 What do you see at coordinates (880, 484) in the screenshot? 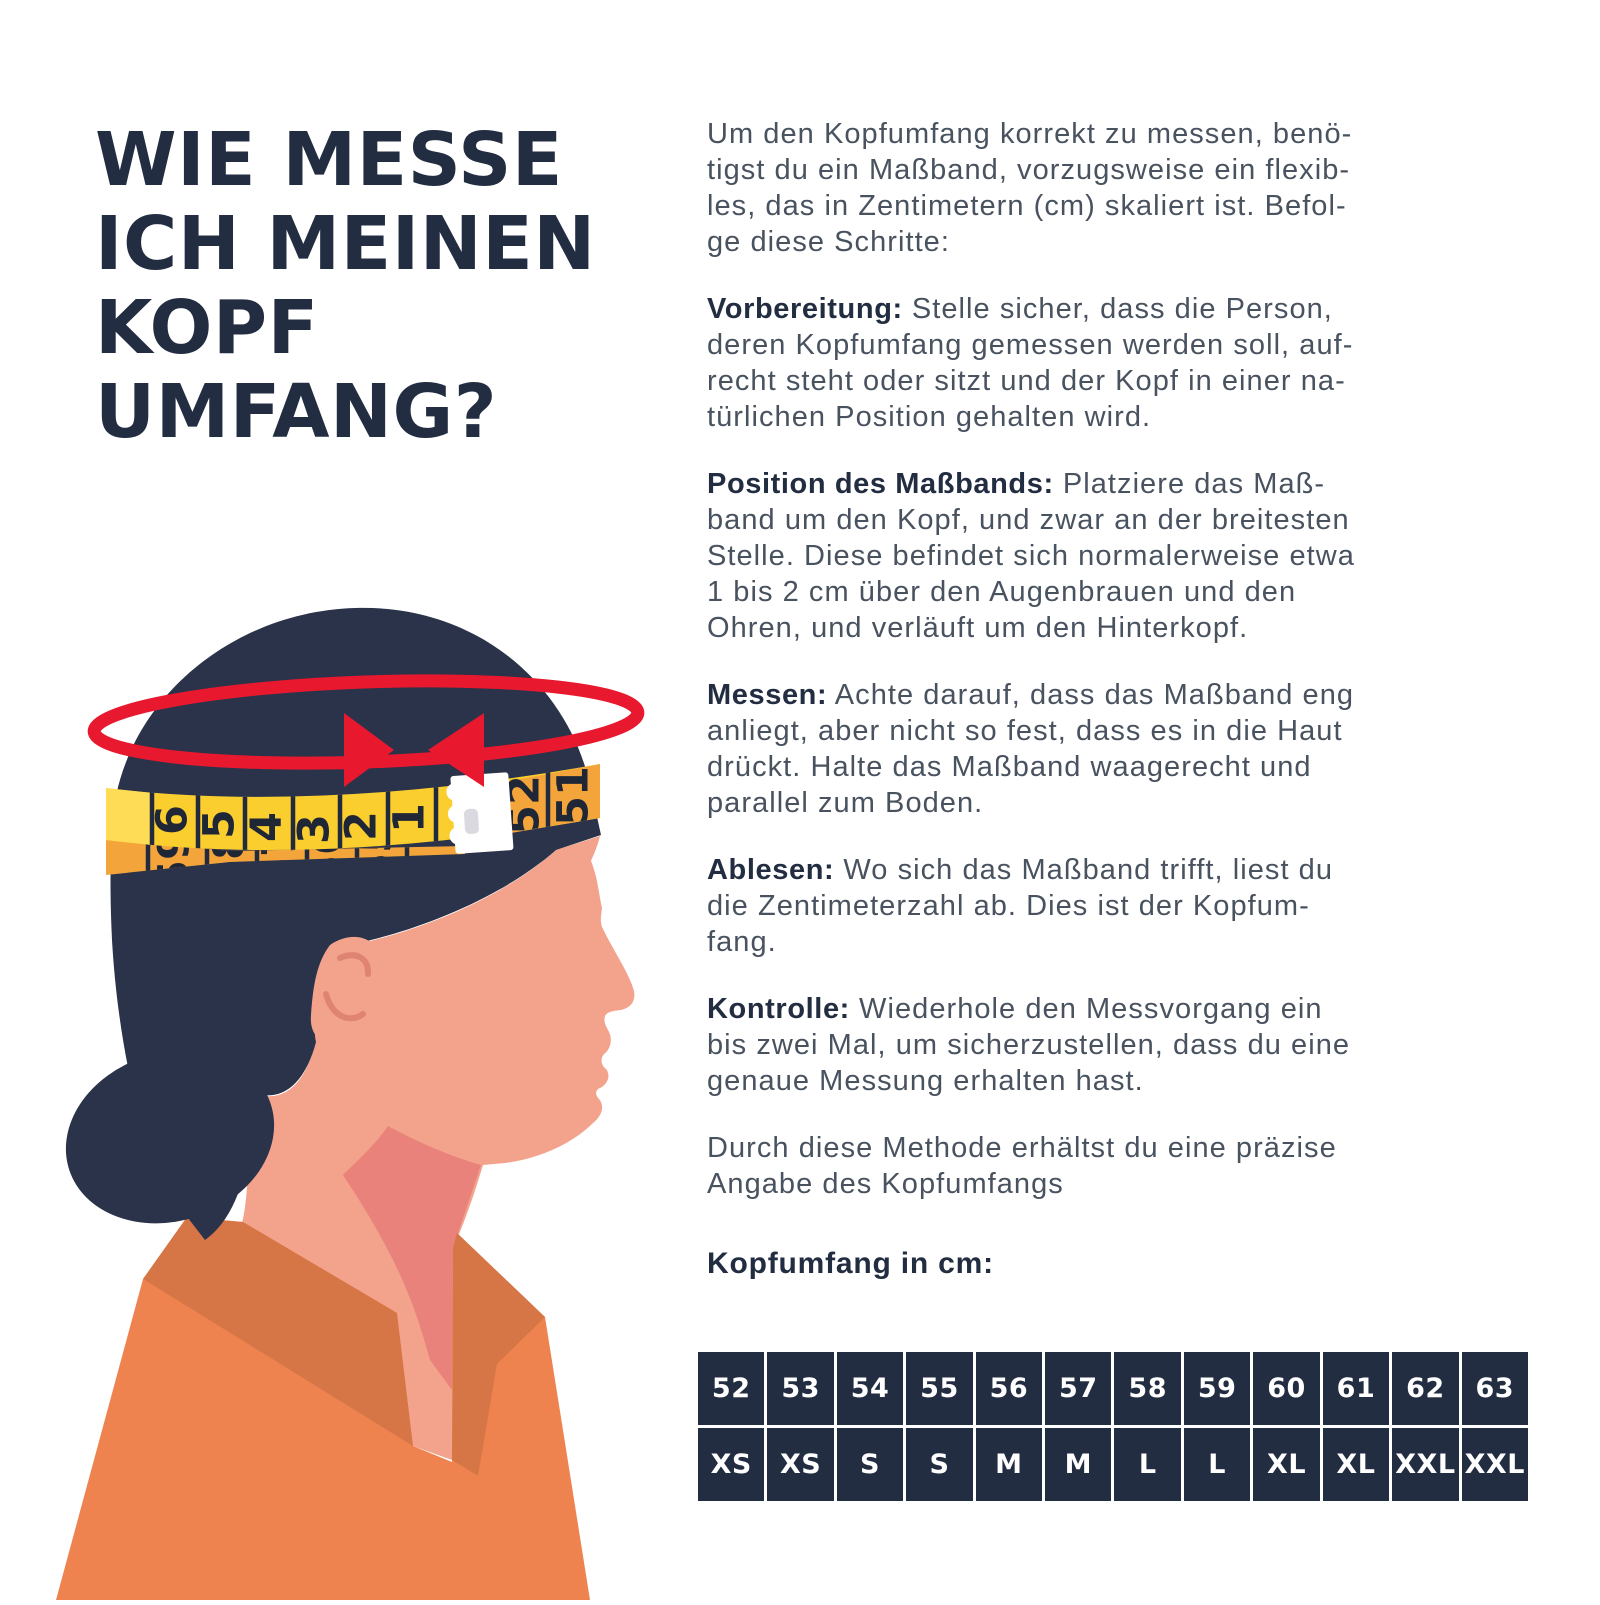
I see `step-lead: Position des Maßbands:` at bounding box center [880, 484].